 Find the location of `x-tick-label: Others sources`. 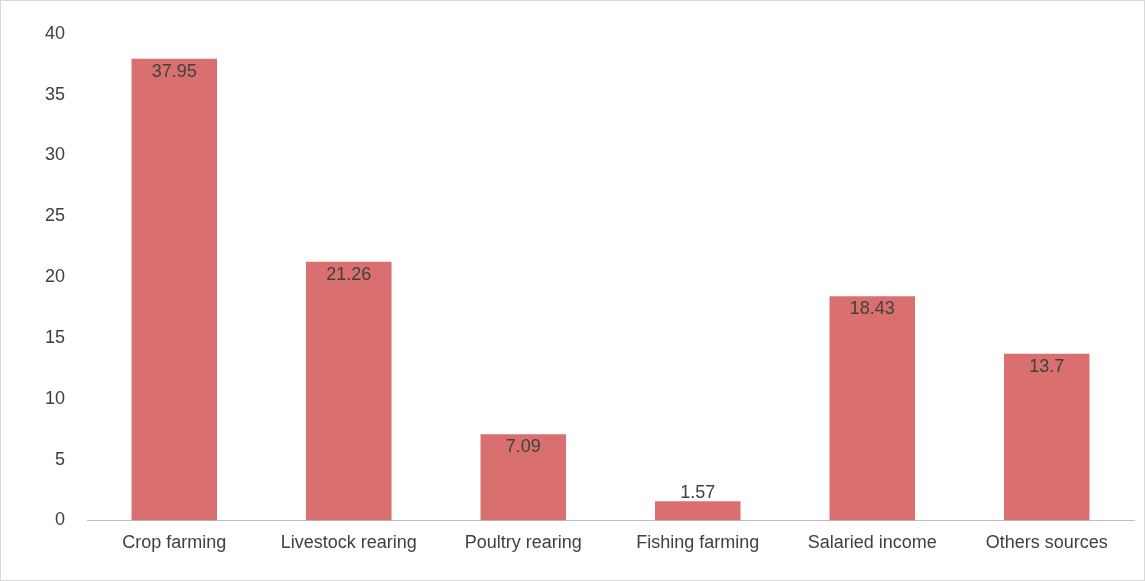

x-tick-label: Others sources is located at coordinates (1046, 542).